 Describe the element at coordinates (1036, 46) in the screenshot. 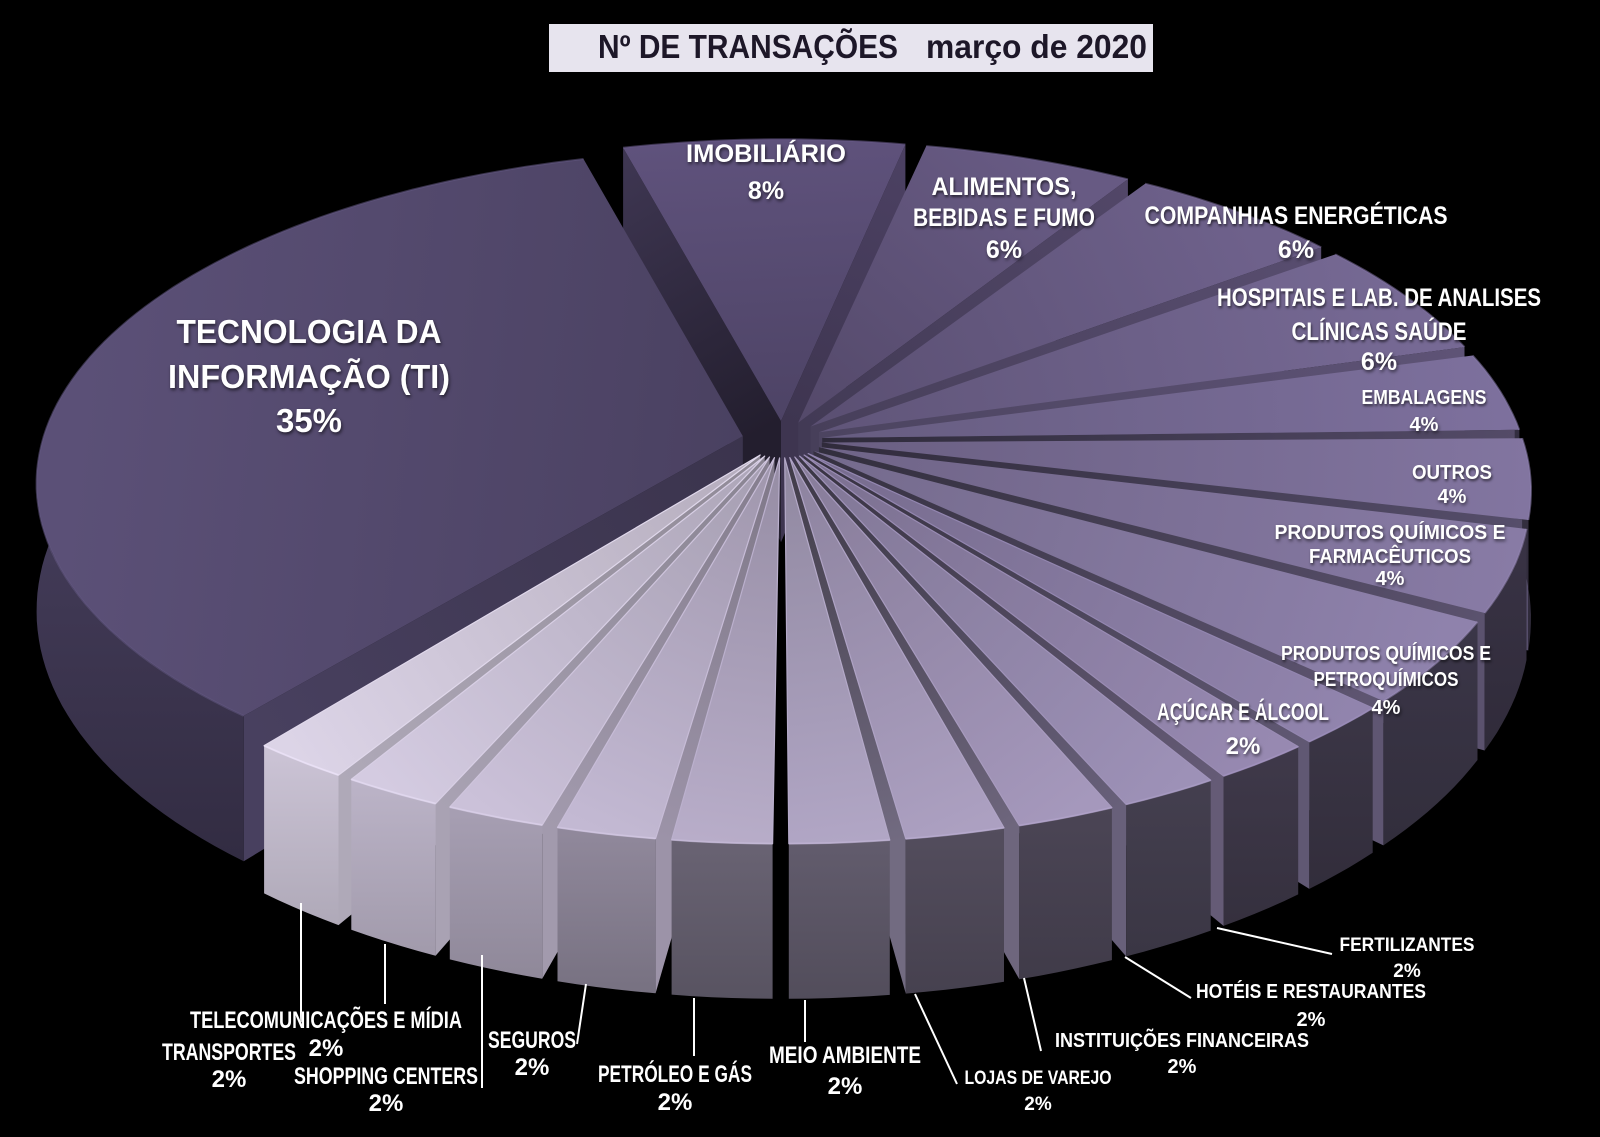

I see `svg-text: março de 2020` at that location.